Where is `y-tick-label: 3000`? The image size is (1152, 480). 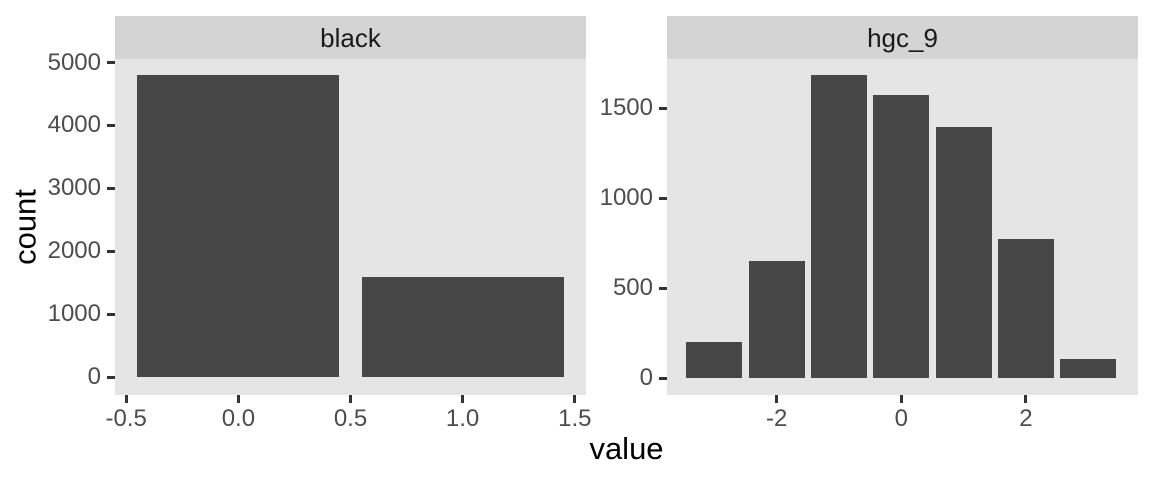 y-tick-label: 3000 is located at coordinates (74, 188).